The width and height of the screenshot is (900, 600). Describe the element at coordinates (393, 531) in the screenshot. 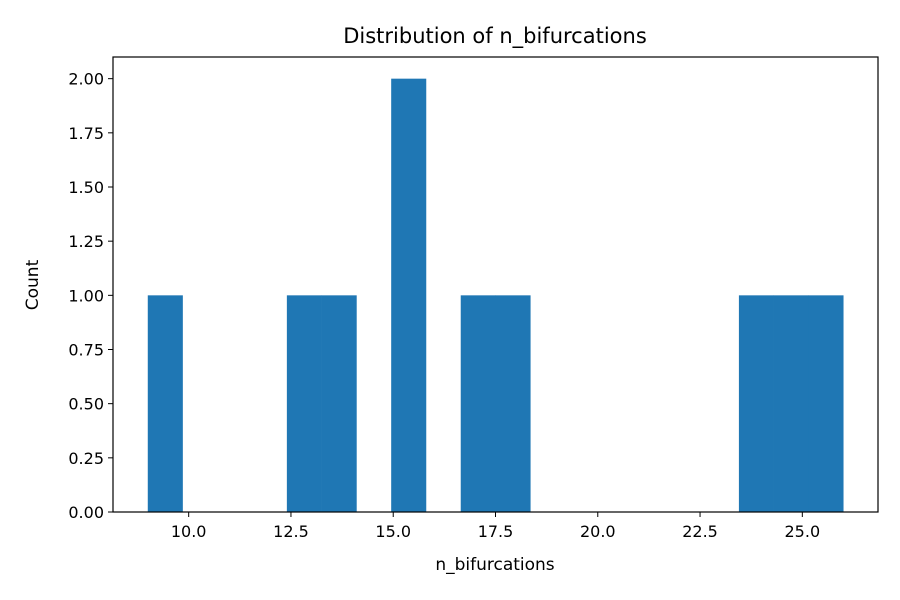

I see `x-tick-label: 15.0` at that location.